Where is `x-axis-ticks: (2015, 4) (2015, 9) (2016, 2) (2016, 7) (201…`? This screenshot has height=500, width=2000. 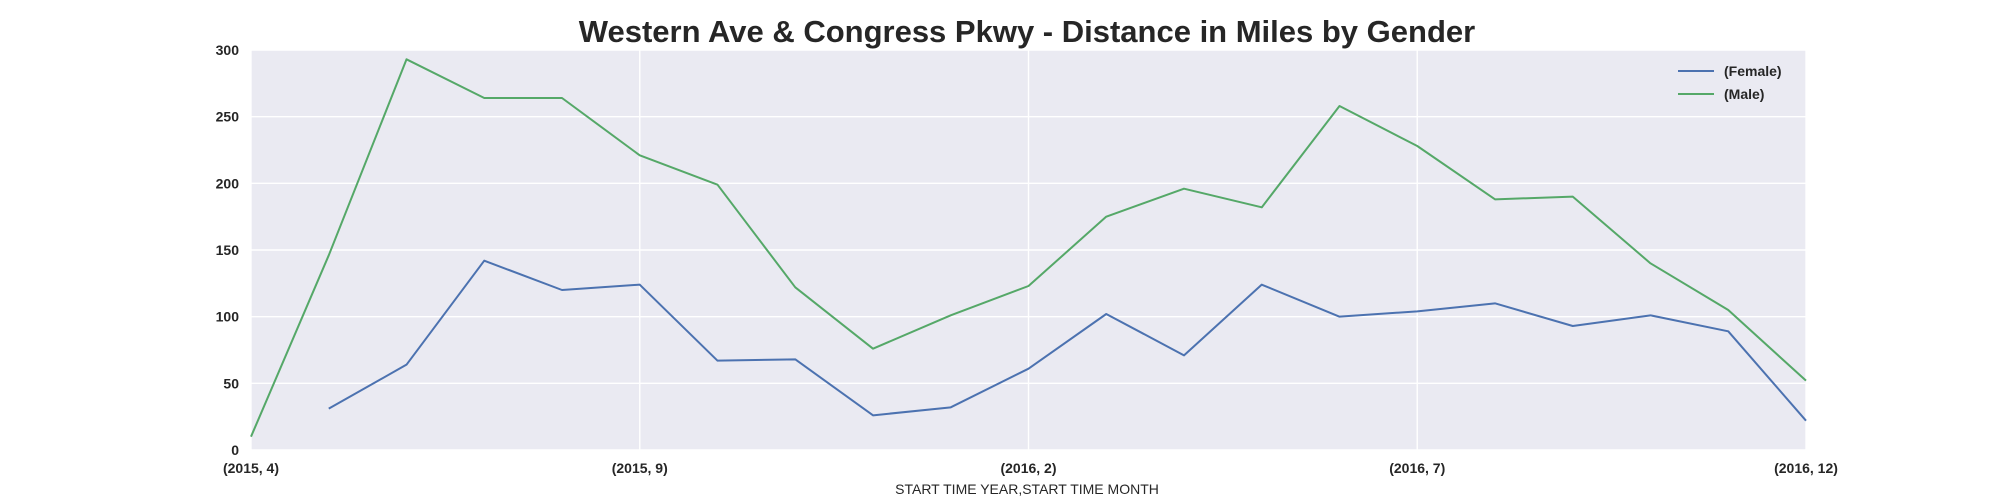 x-axis-ticks: (2015, 4) (2015, 9) (2016, 2) (2016, 7) (201… is located at coordinates (1030, 468).